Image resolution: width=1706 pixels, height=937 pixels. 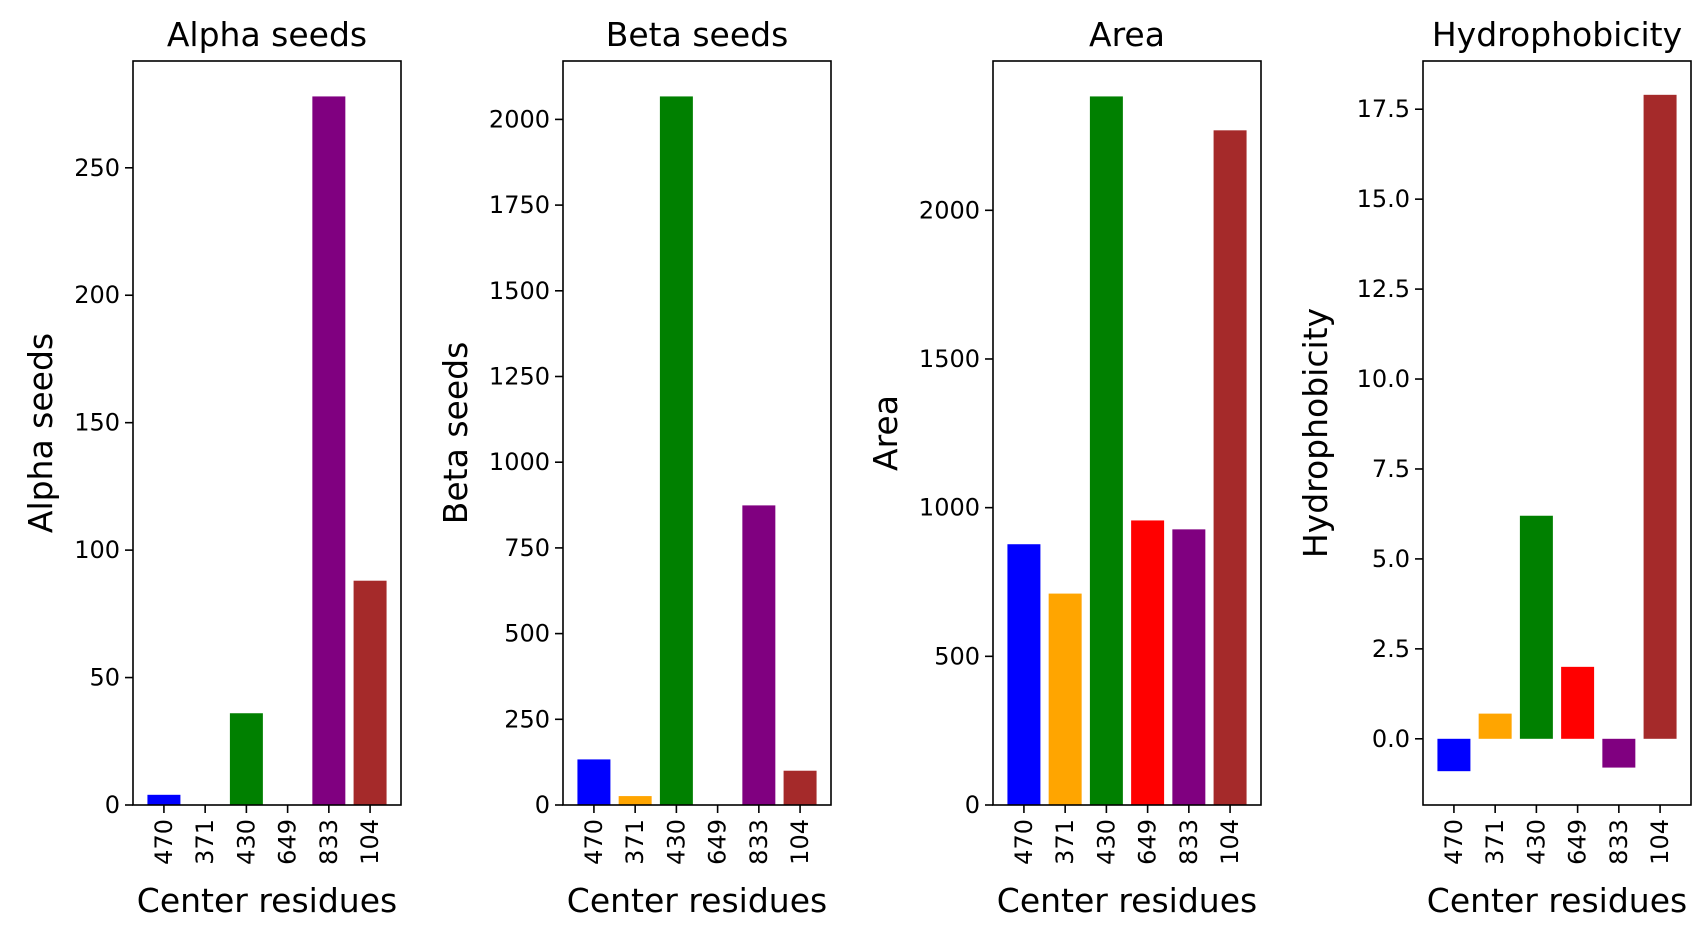 I want to click on y-tick-label: 12.5, so click(x=1383, y=289).